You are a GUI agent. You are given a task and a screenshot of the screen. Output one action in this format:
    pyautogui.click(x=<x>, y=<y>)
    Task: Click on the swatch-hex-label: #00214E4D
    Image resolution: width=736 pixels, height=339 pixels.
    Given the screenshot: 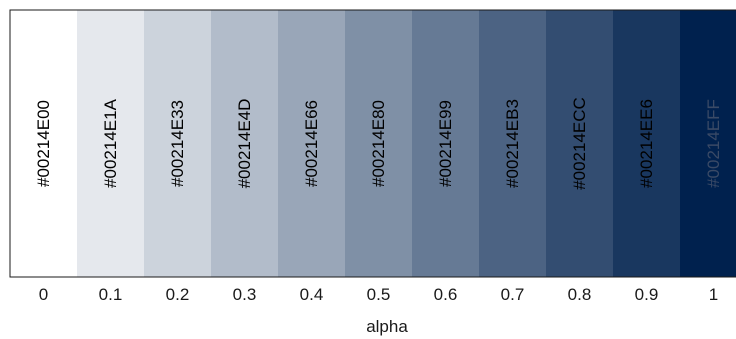 What is the action you would take?
    pyautogui.click(x=244, y=144)
    